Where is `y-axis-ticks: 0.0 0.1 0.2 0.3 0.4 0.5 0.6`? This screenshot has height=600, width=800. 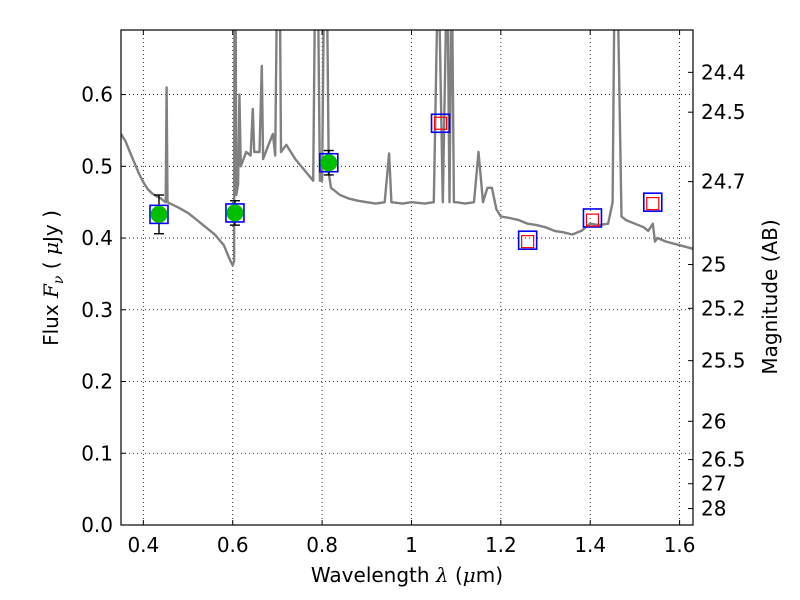 y-axis-ticks: 0.0 0.1 0.2 0.3 0.4 0.5 0.6 is located at coordinates (103, 310).